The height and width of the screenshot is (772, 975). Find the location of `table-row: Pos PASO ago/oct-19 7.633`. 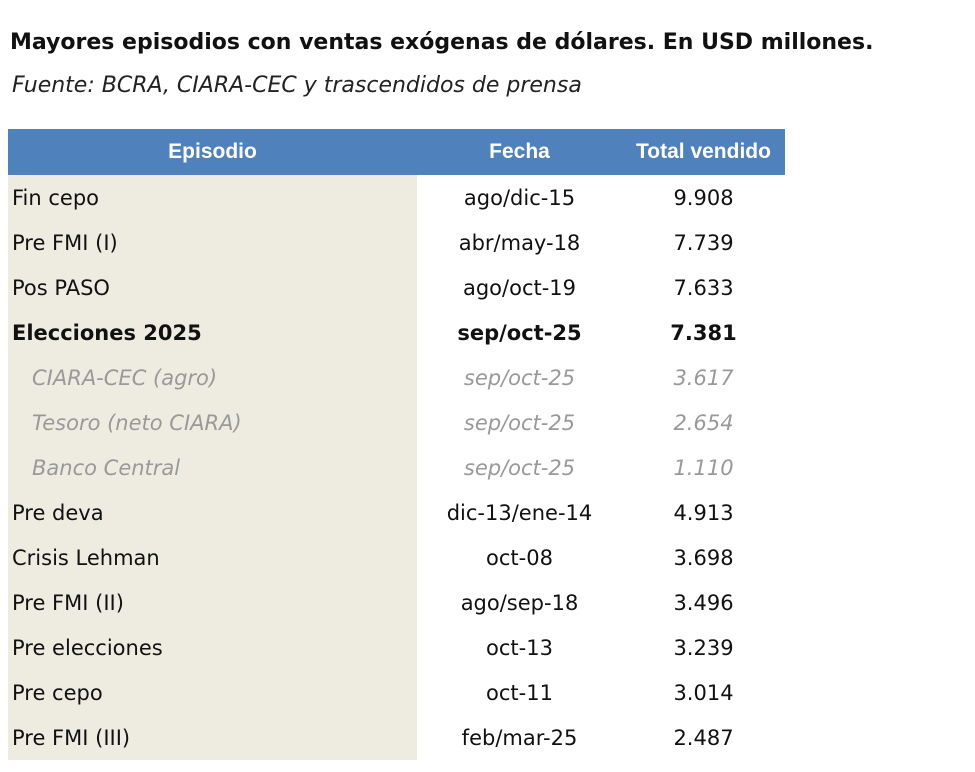

table-row: Pos PASO ago/oct-19 7.633 is located at coordinates (396, 287).